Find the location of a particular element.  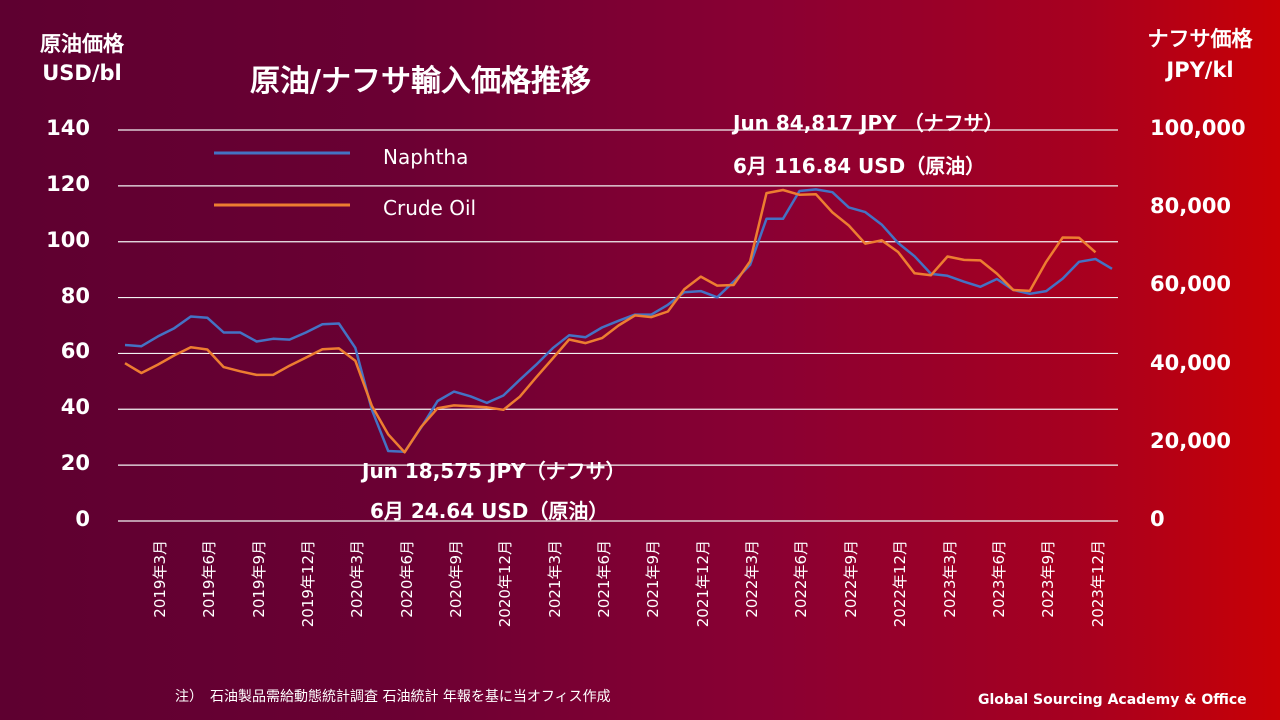

footnote-source: 注） 石油製品需給動態統計調査 石油統計 年報を基に当オフィス作成 is located at coordinates (393, 697).